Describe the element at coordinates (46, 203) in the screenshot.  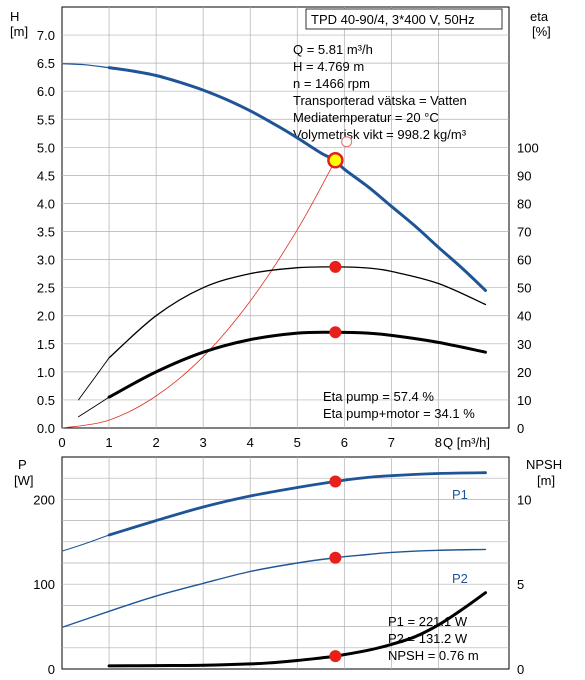
I see `top-left-tick-label: 4.0` at that location.